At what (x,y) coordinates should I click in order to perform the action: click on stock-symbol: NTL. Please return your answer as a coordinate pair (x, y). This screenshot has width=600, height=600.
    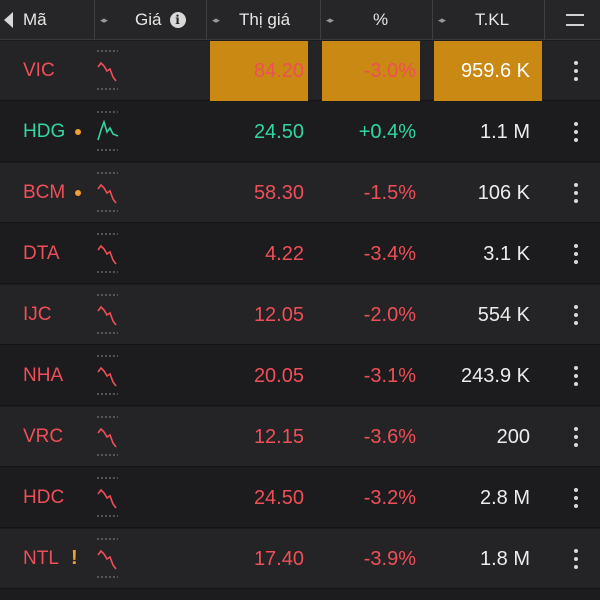
    Looking at the image, I should click on (41, 558).